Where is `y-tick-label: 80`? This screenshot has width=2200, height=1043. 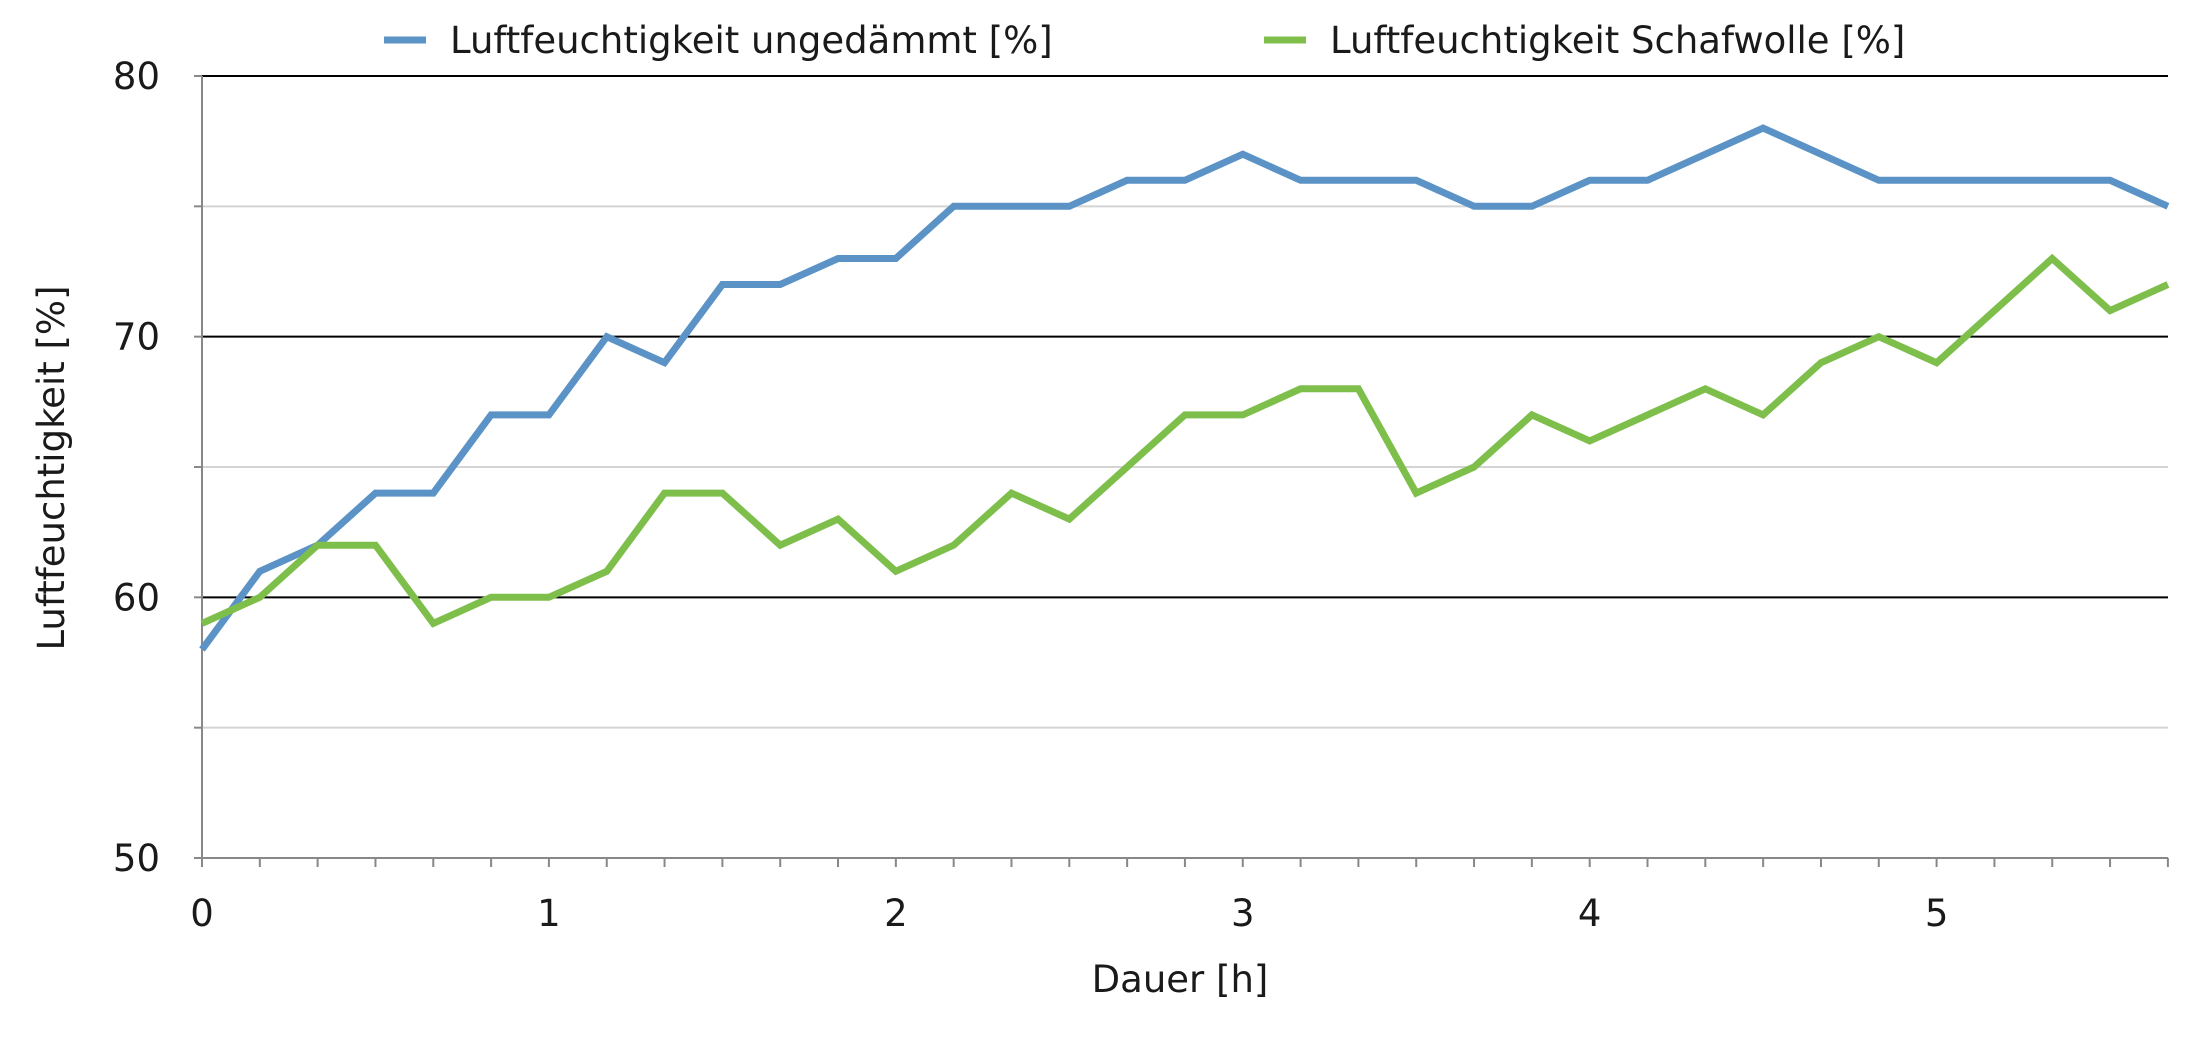
y-tick-label: 80 is located at coordinates (136, 76).